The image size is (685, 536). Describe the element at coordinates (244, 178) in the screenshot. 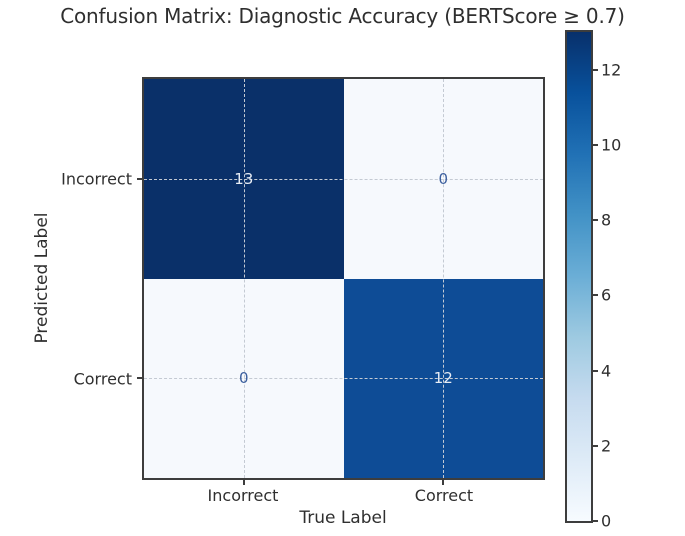

I see `cell-value-13: 13` at that location.